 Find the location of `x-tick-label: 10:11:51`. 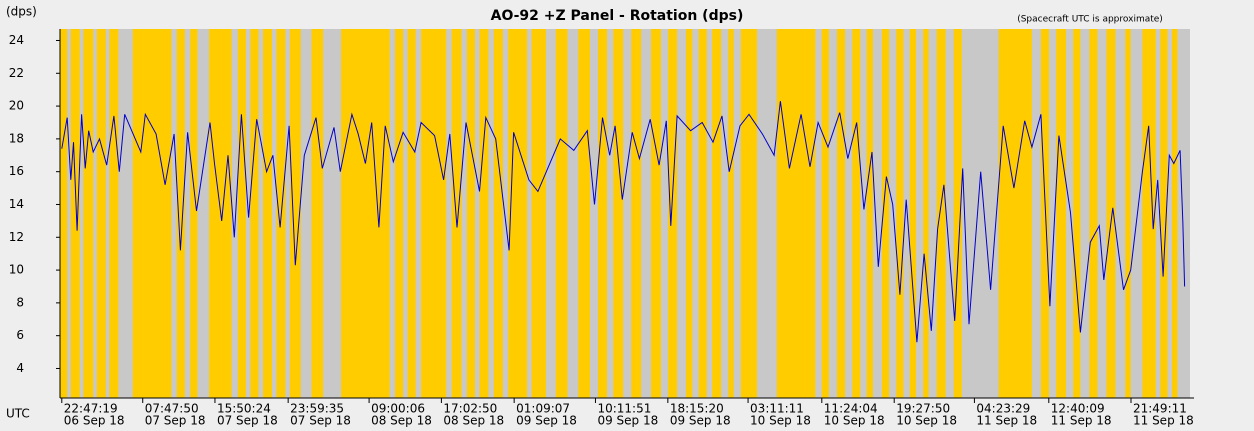

x-tick-label: 10:11:51 is located at coordinates (624, 409).